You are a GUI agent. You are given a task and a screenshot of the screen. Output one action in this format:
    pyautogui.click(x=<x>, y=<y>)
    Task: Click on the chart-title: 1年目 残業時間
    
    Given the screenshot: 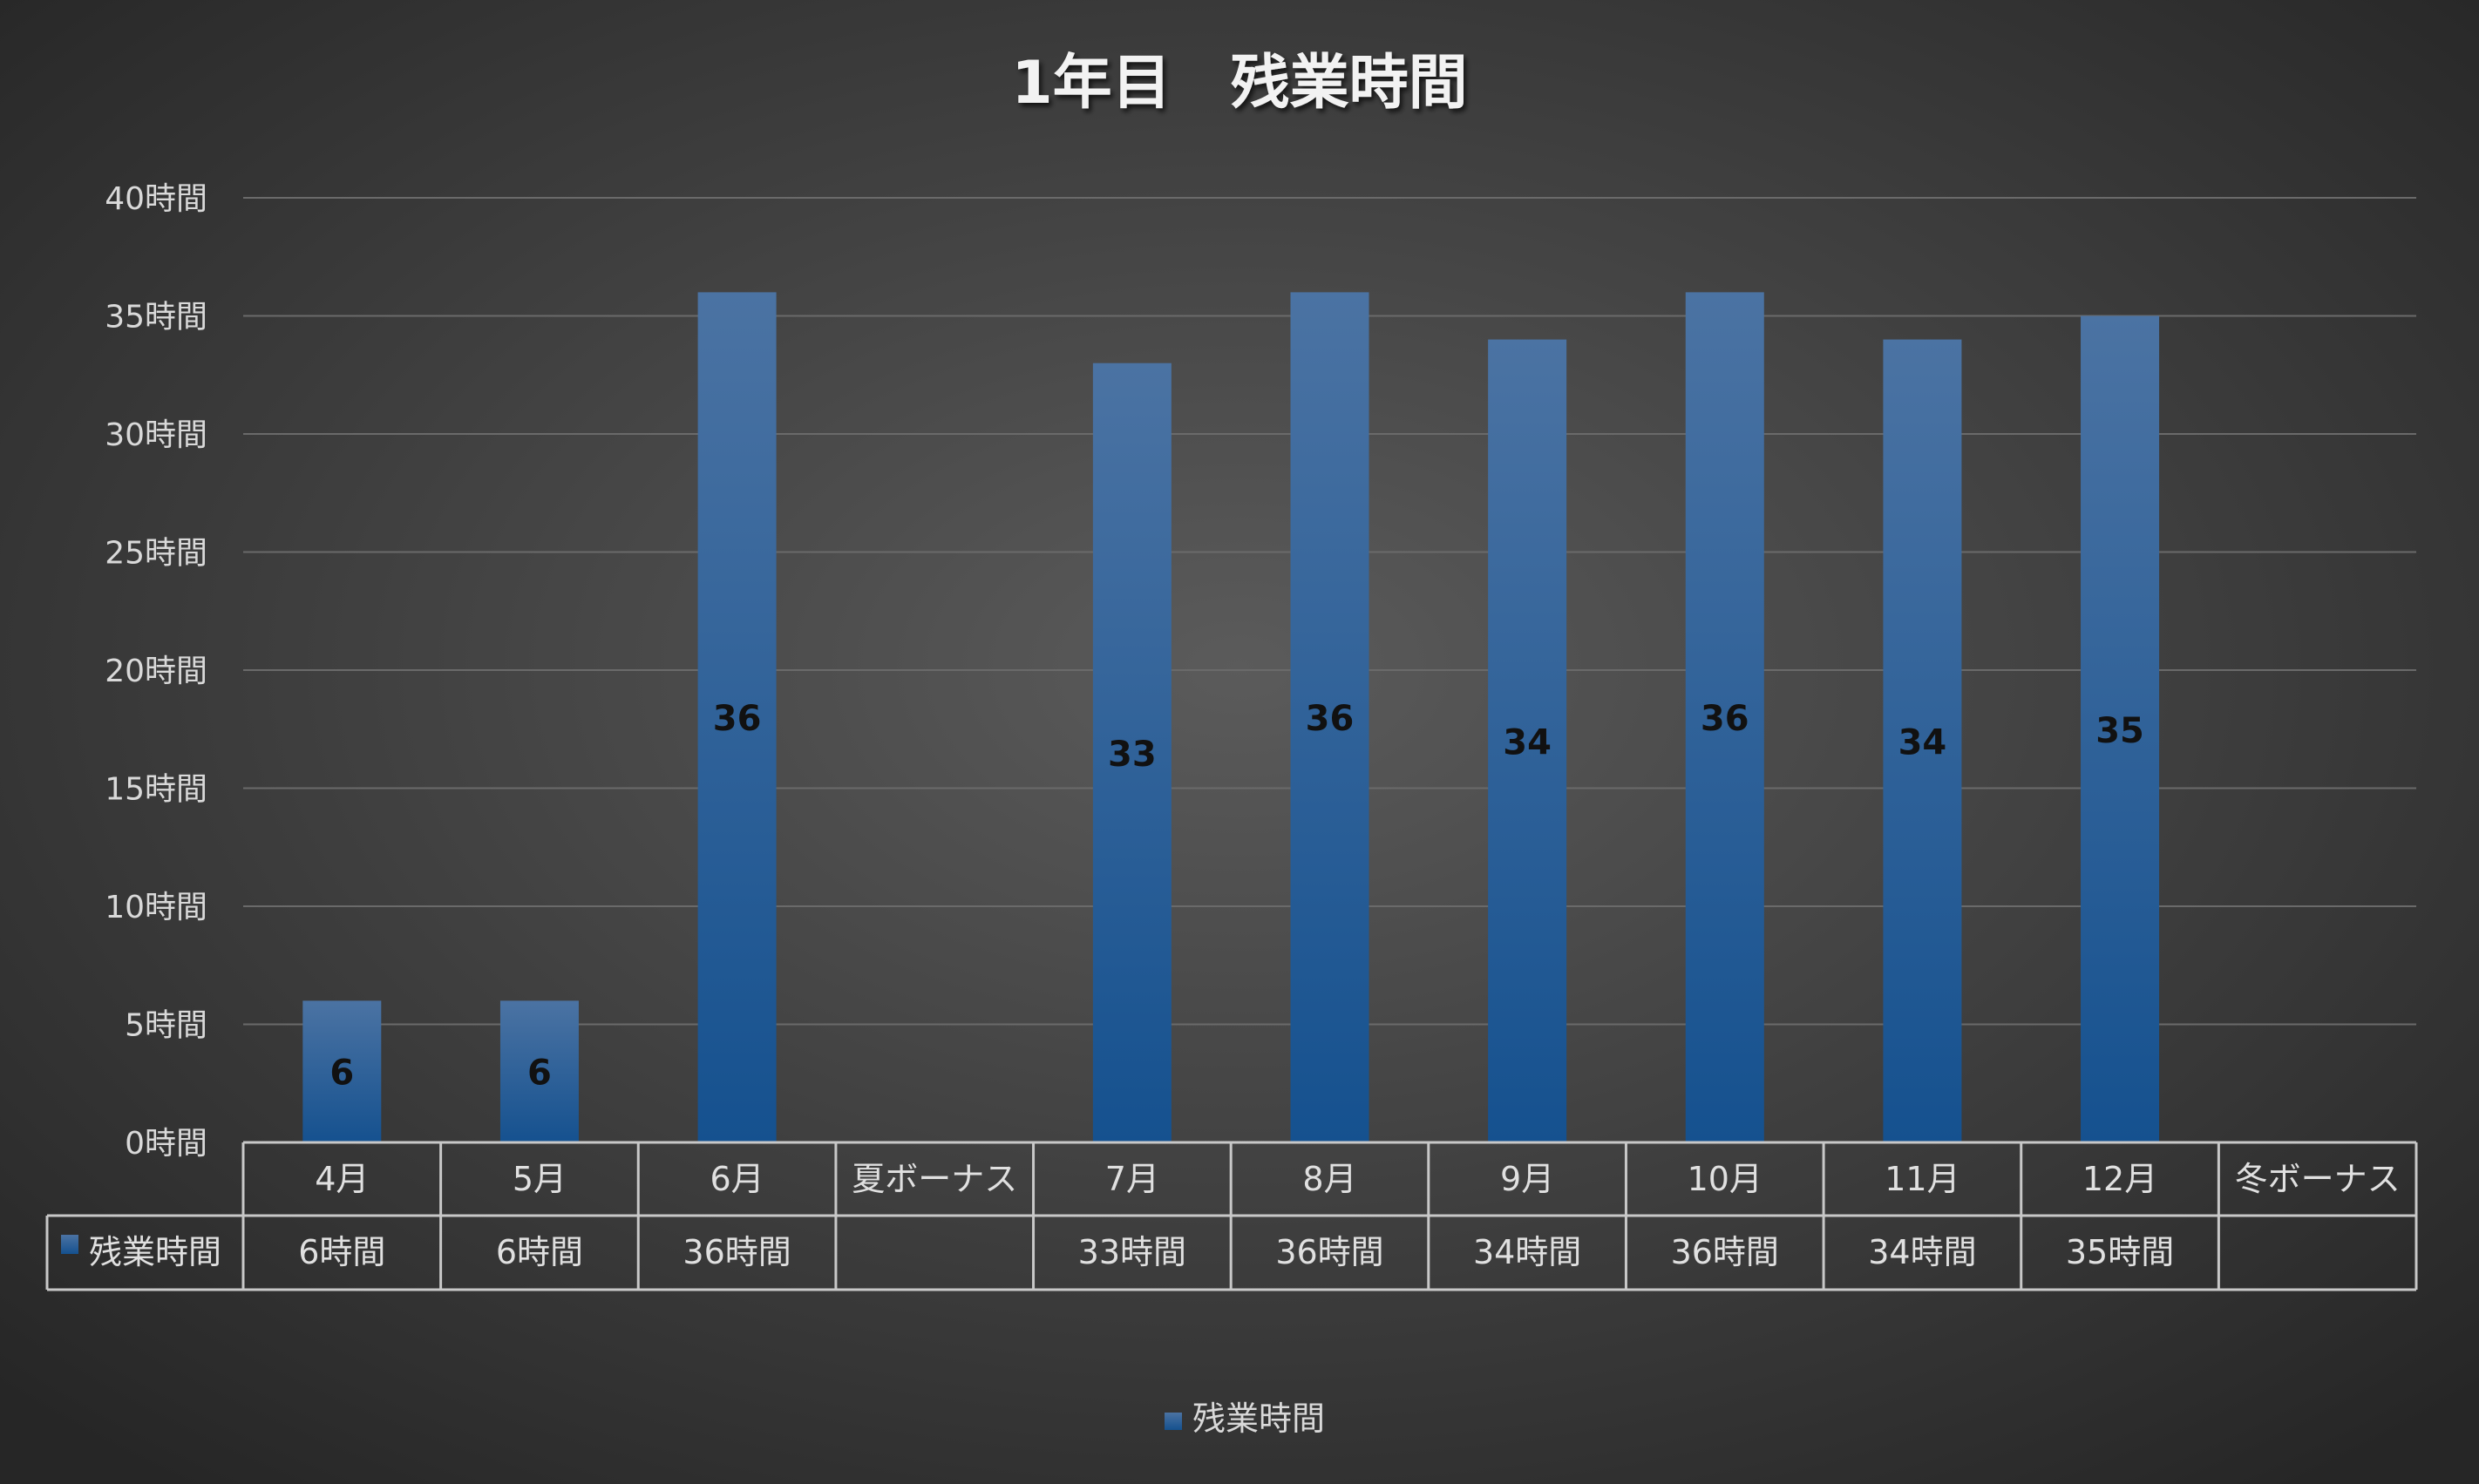 What is the action you would take?
    pyautogui.click(x=1239, y=83)
    